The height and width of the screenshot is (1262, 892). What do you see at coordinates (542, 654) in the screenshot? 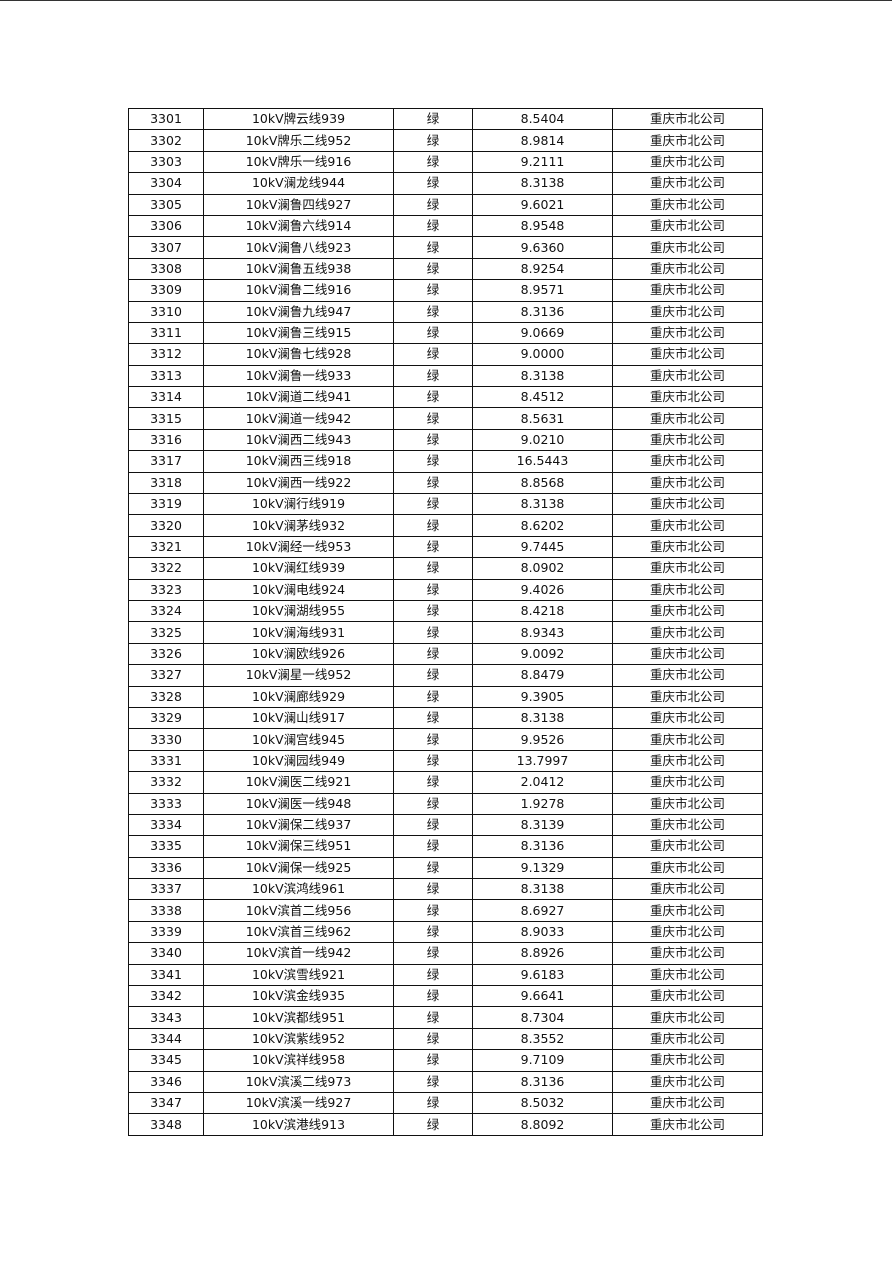
I see `value-cell: 9.0092` at bounding box center [542, 654].